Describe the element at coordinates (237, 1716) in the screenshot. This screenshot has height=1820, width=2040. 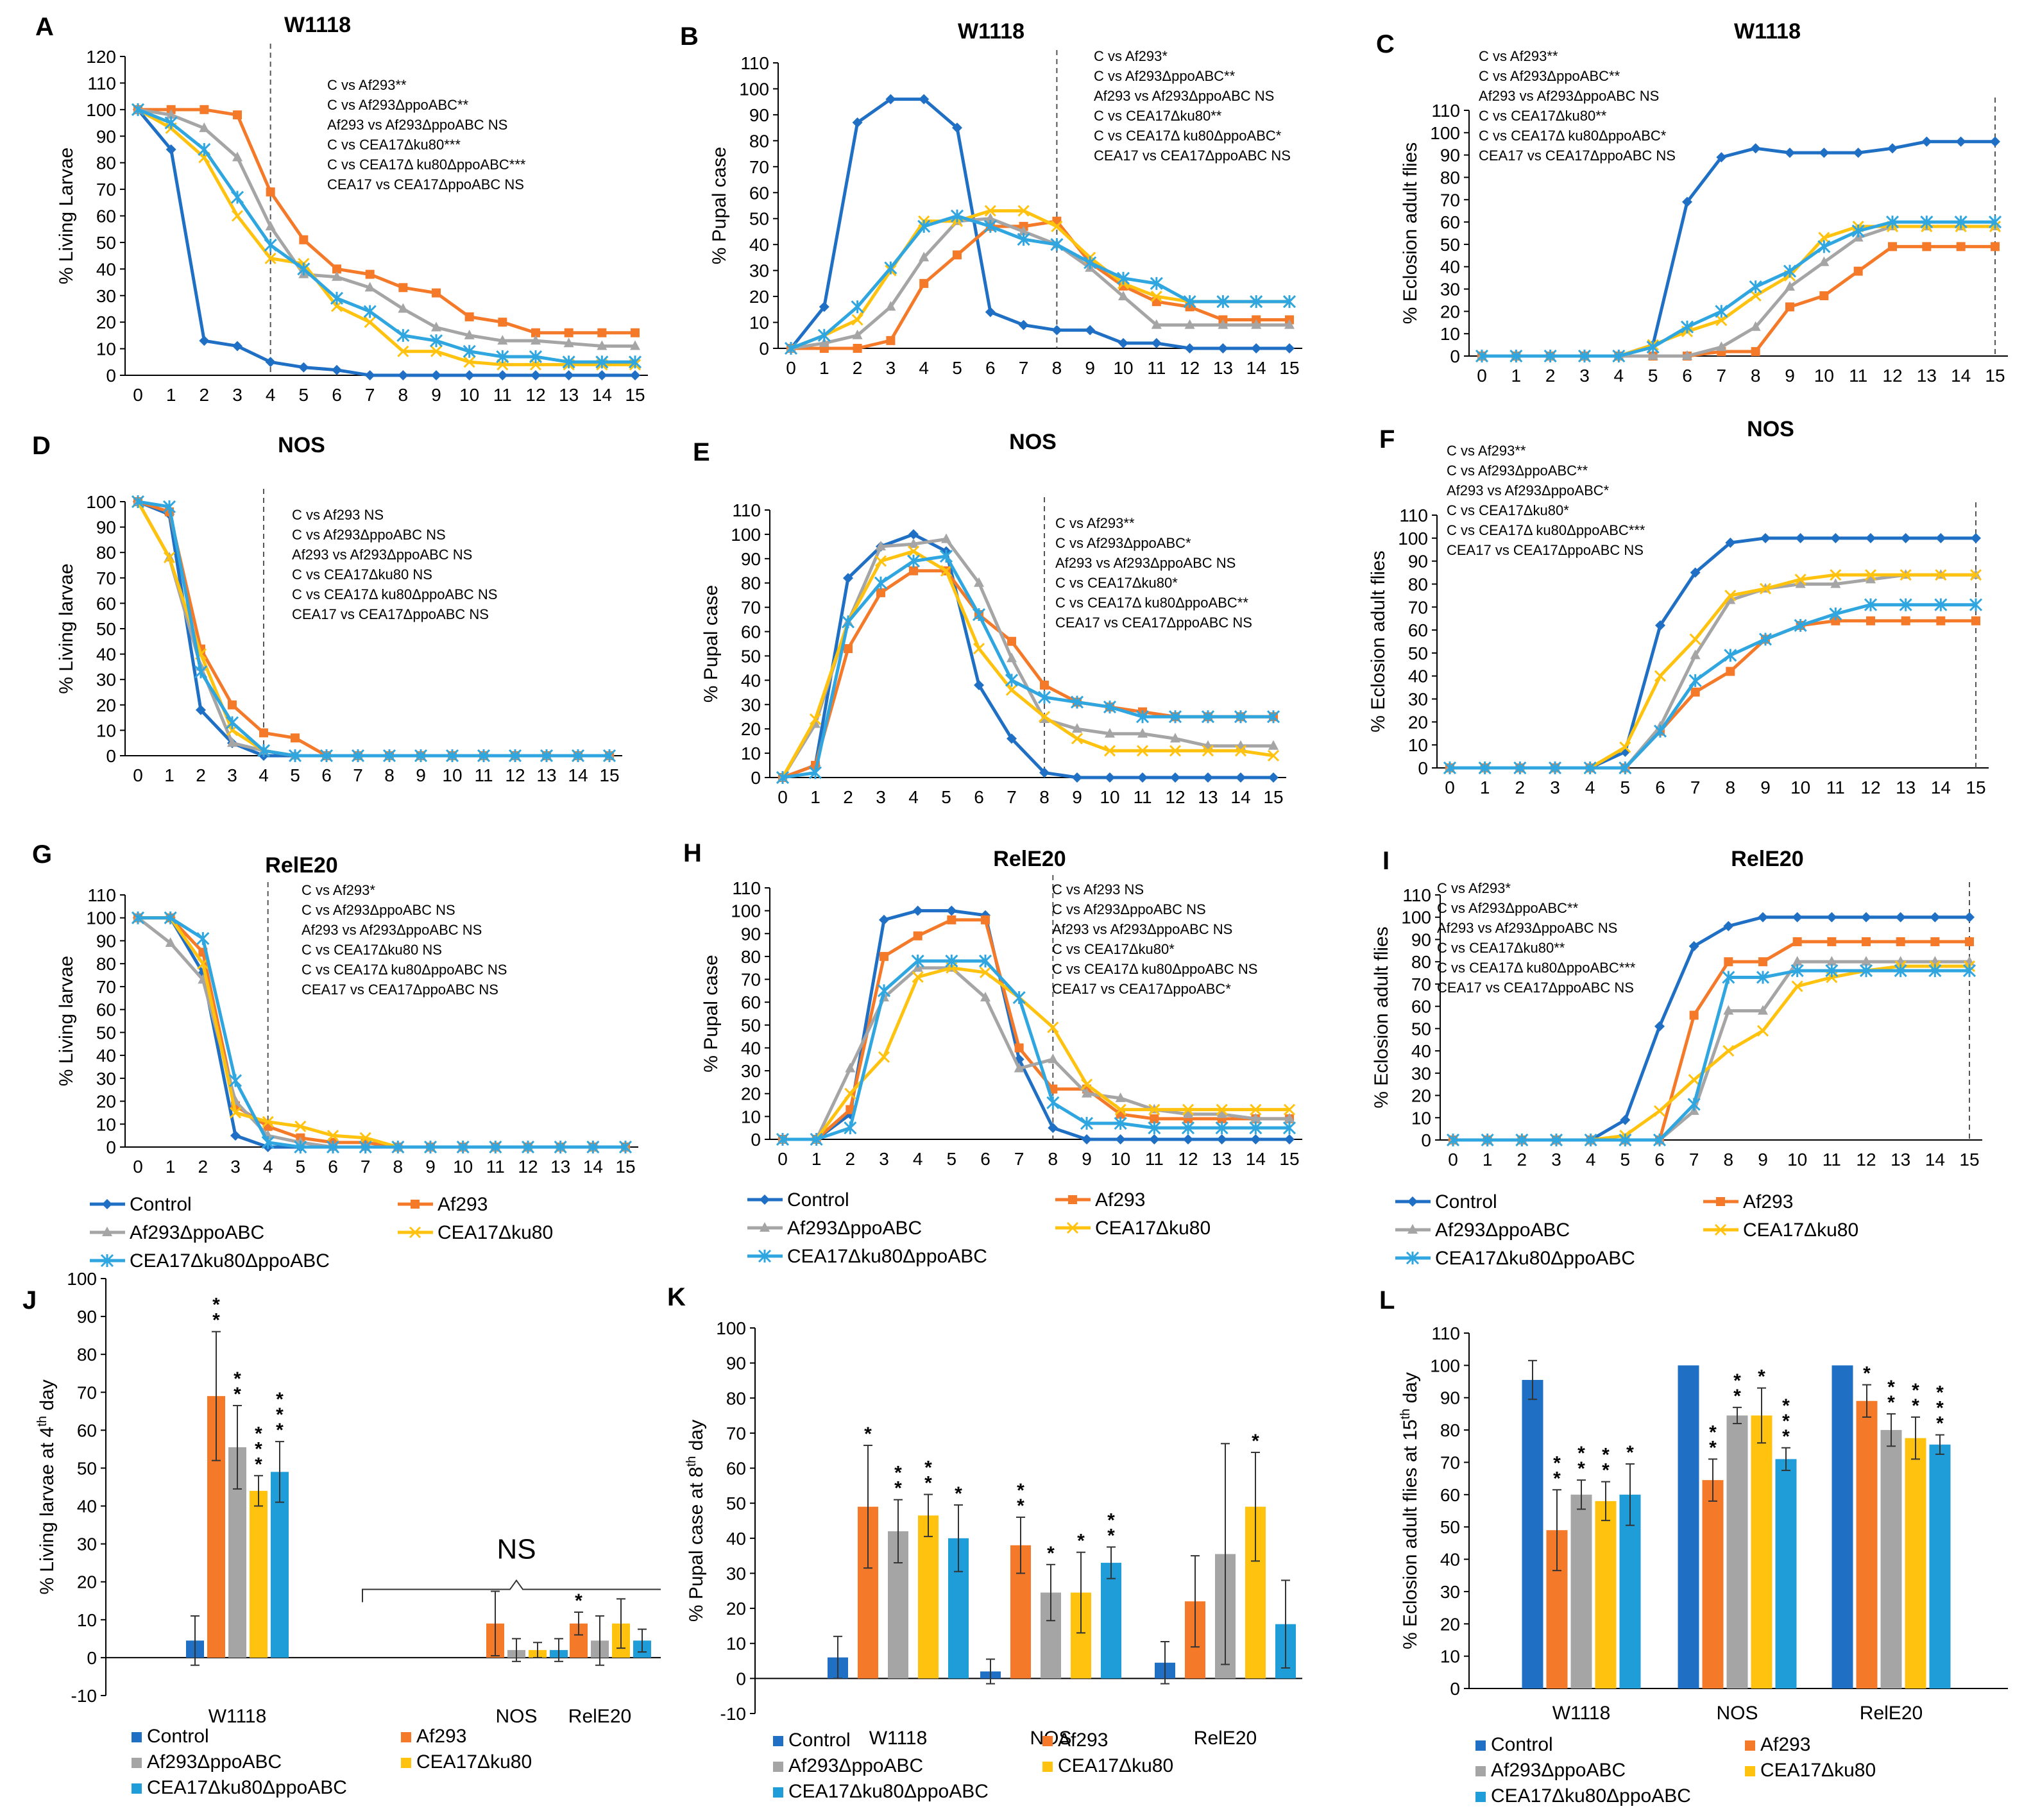
I see `x-category-label: W1118` at that location.